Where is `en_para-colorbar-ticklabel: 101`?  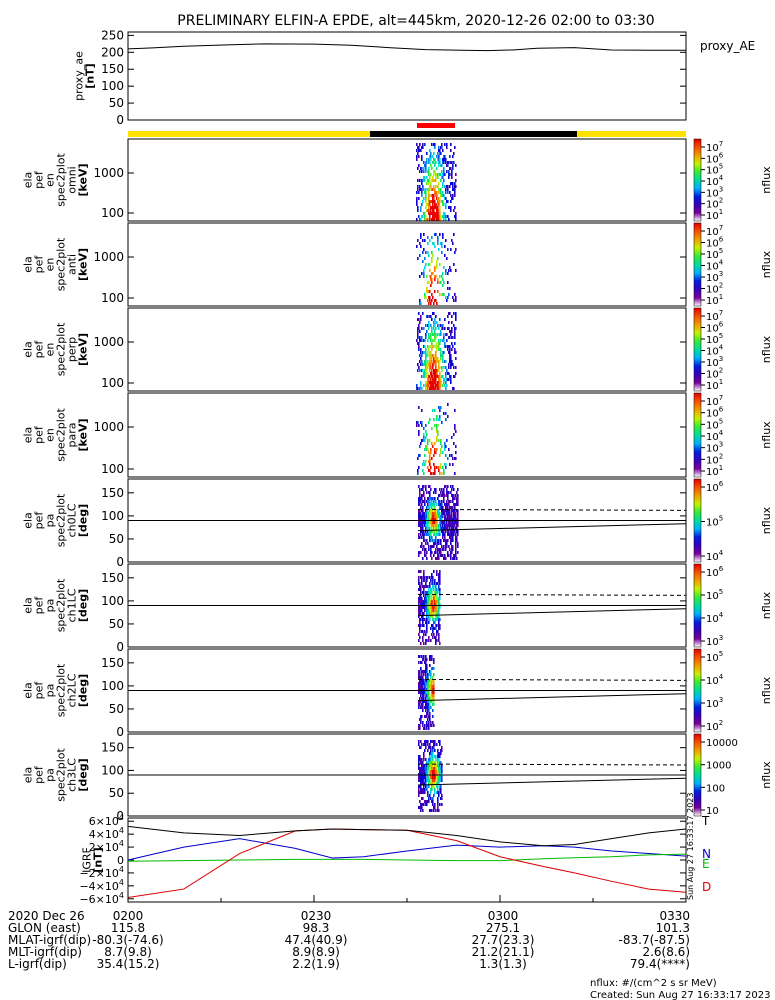
en_para-colorbar-ticklabel: 101 is located at coordinates (714, 471).